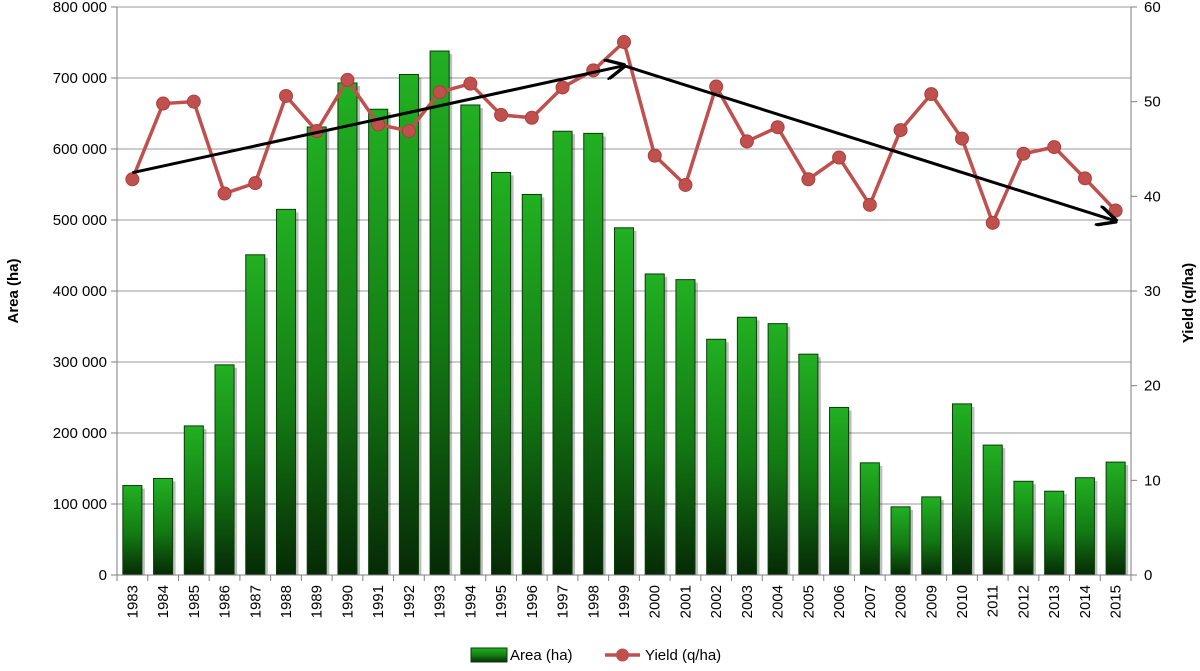  Describe the element at coordinates (193, 101) in the screenshot. I see `yield-point-1985` at that location.